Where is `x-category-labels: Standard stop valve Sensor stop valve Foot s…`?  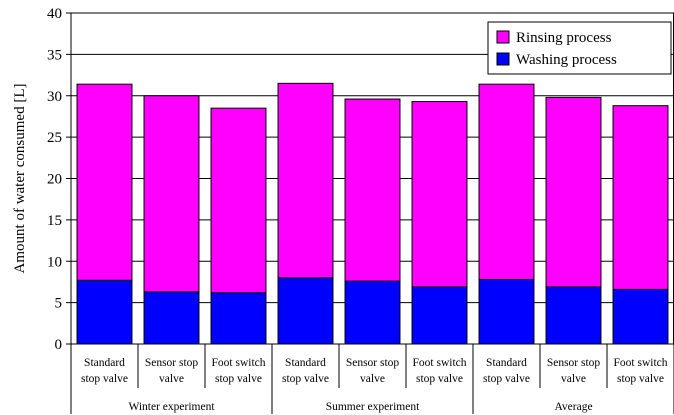
x-category-labels: Standard stop valve Sensor stop valve Foot s… is located at coordinates (374, 371).